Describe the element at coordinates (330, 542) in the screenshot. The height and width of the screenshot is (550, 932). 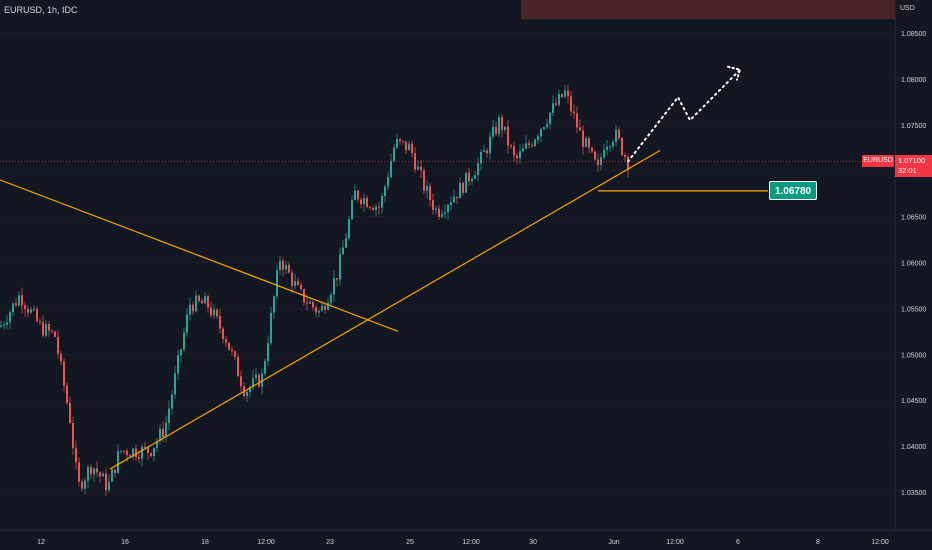
I see `time-tick-label: 23` at that location.